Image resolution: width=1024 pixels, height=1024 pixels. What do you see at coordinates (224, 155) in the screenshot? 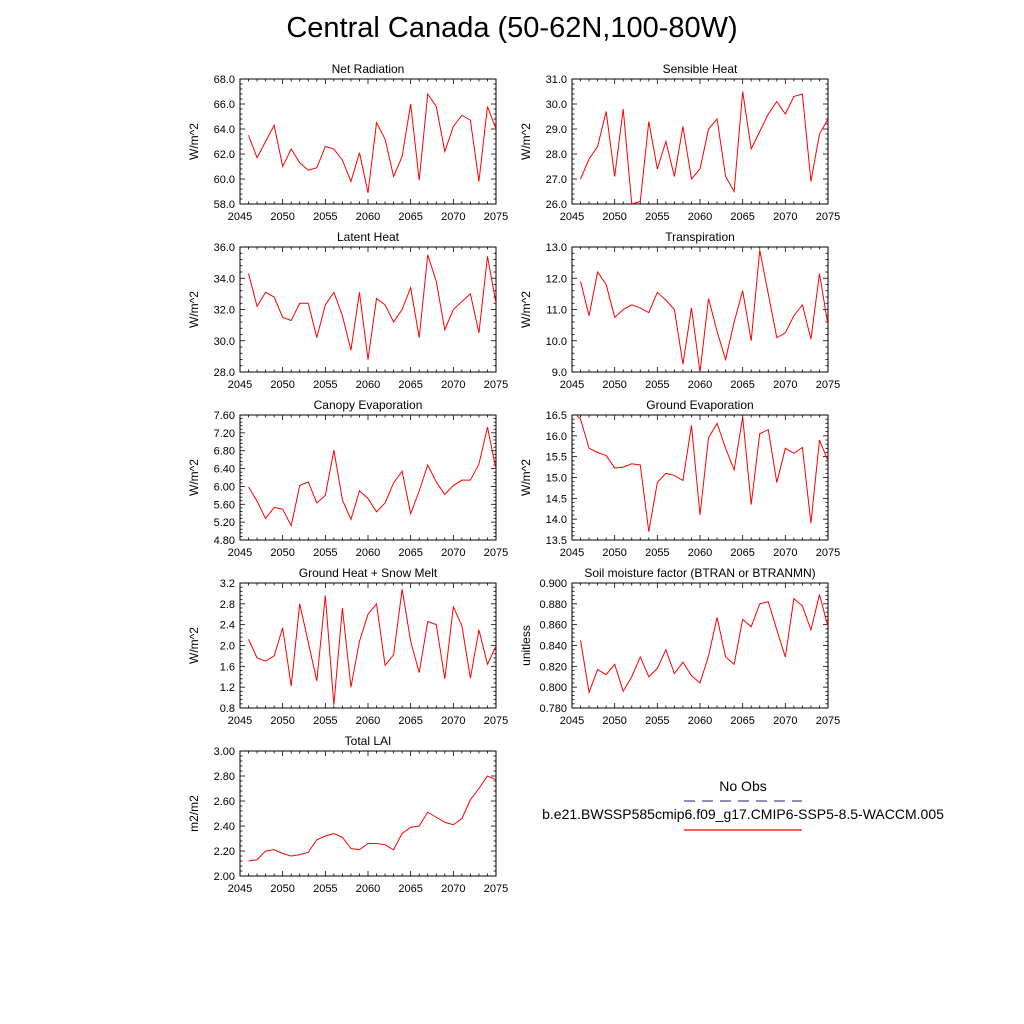
I see `y-tick-label: 62.0` at bounding box center [224, 155].